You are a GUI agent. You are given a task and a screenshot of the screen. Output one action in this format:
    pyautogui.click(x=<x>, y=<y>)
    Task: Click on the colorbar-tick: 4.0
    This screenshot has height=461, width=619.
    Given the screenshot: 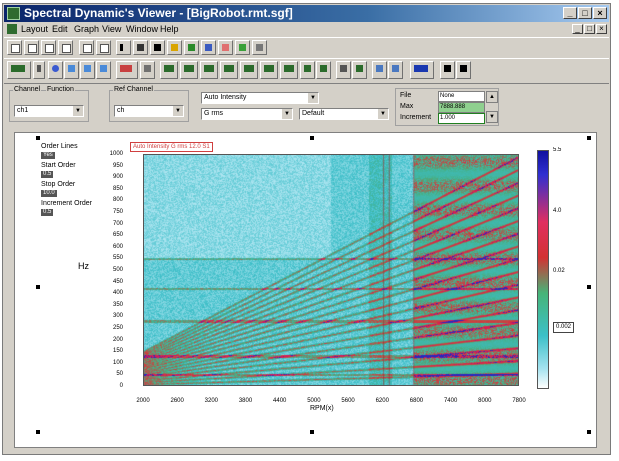 What is the action you would take?
    pyautogui.click(x=557, y=211)
    